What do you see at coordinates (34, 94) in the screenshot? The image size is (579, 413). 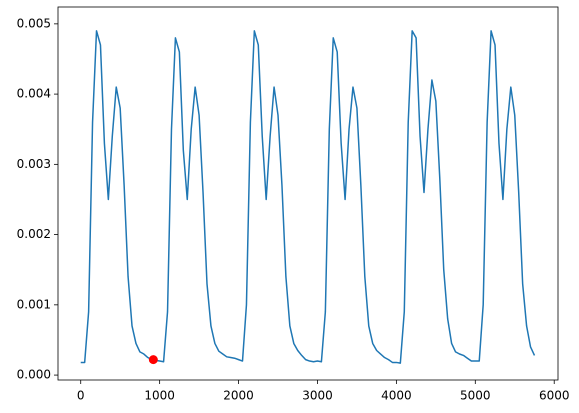 I see `y-tick-label: 0.004` at bounding box center [34, 94].